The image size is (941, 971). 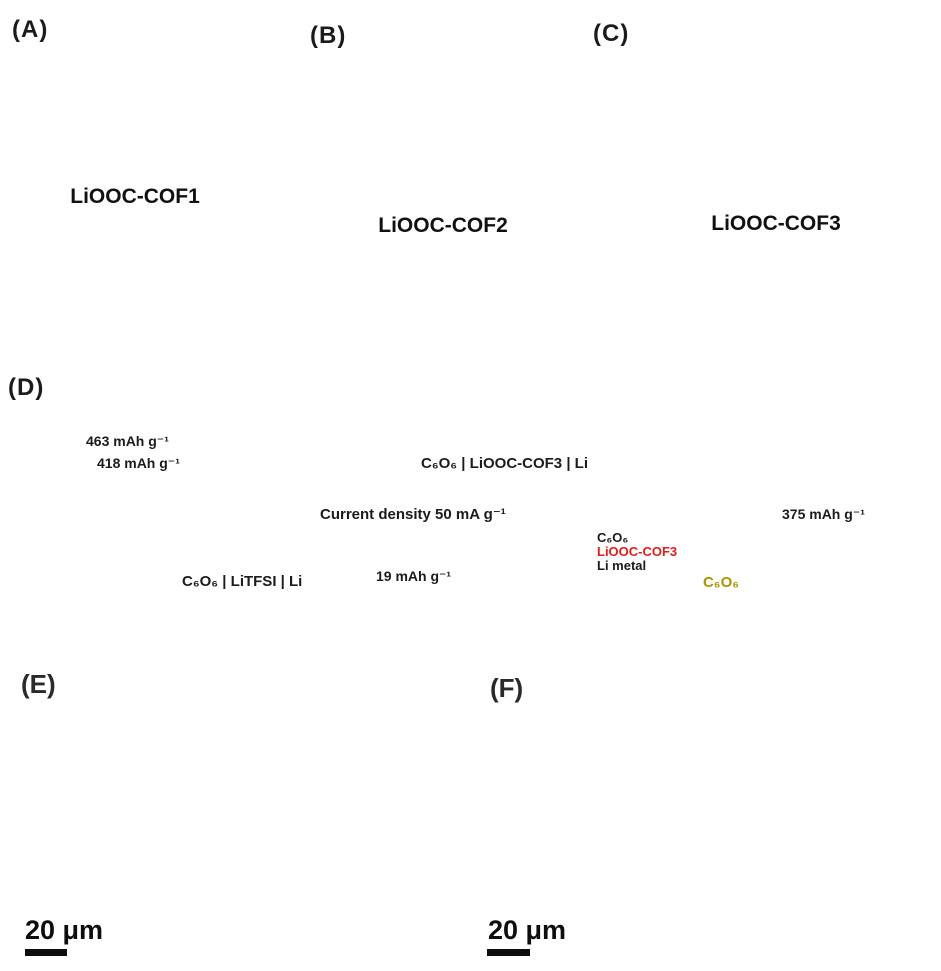 What do you see at coordinates (507, 688) in the screenshot?
I see `panel-label-f: (F)` at bounding box center [507, 688].